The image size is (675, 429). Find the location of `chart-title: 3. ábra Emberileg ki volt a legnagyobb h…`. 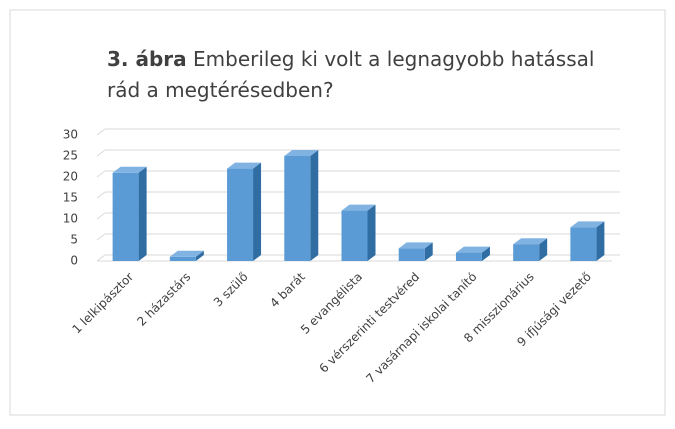

chart-title: 3. ábra Emberileg ki volt a legnagyobb h… is located at coordinates (350, 74).